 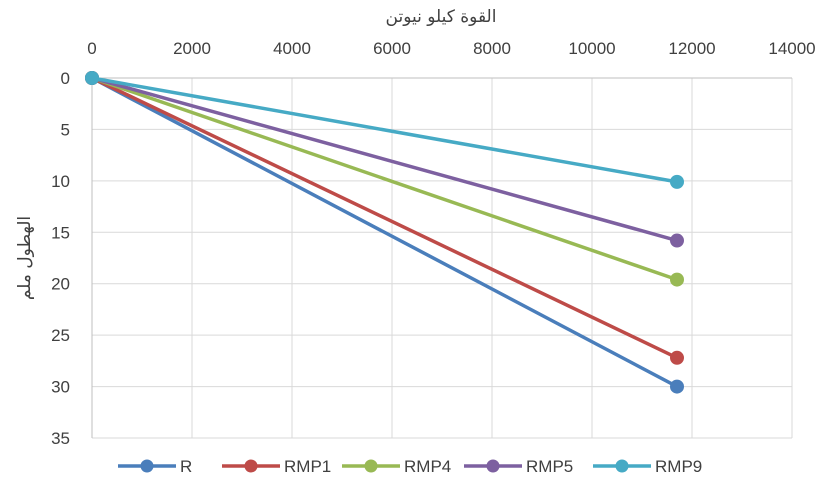 I want to click on y-tick-label: 10, so click(x=60, y=181).